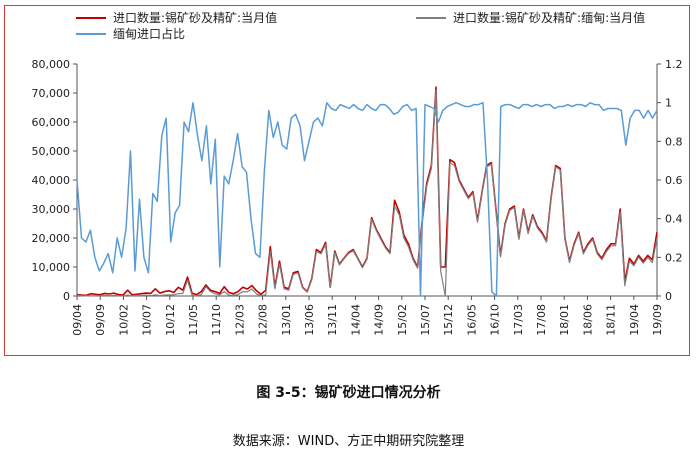  What do you see at coordinates (149, 33) in the screenshot?
I see `legend-label-3: 缅甸进口占比` at bounding box center [149, 33].